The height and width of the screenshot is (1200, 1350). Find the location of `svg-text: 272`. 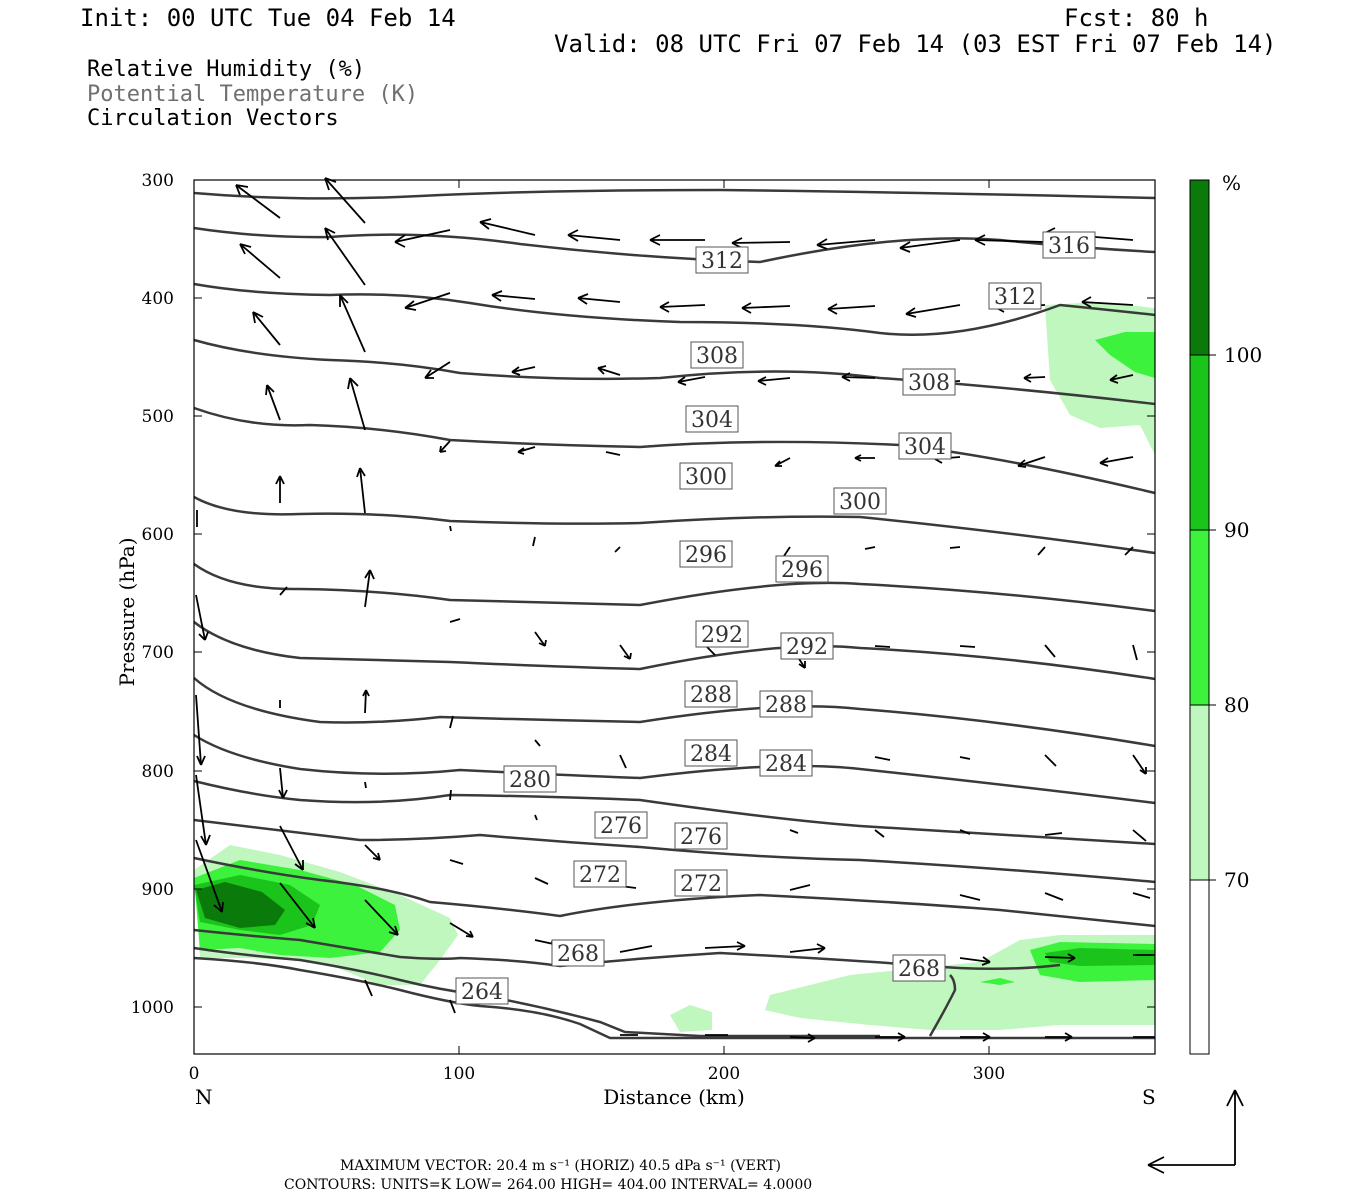

svg-text: 272 is located at coordinates (701, 884).